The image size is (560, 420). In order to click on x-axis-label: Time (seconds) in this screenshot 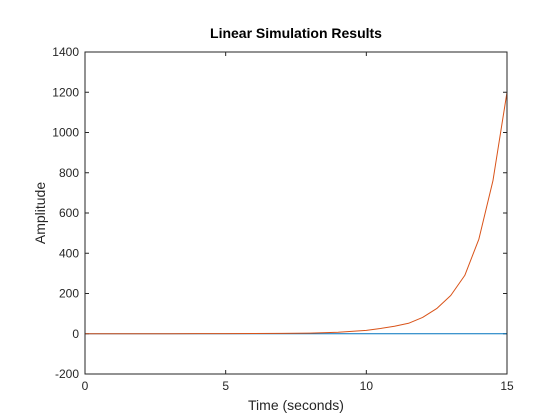, I will do `click(296, 405)`.